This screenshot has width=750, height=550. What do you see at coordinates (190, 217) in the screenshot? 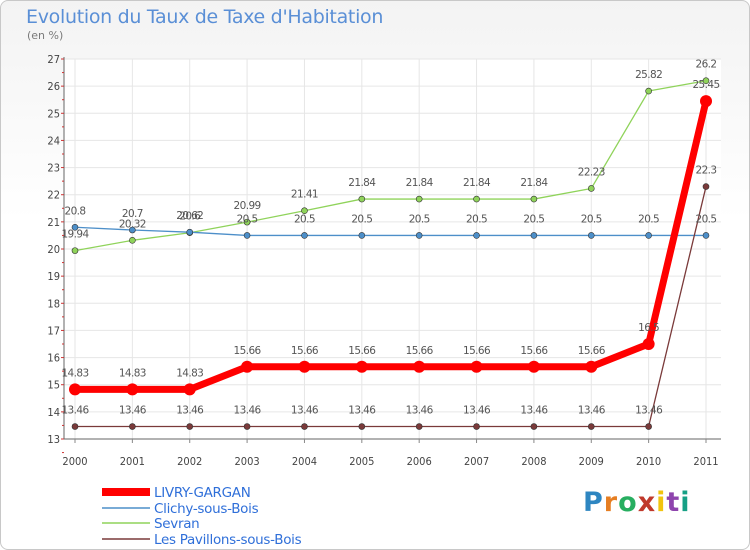
I see `data-label: 20.6` at bounding box center [190, 217].